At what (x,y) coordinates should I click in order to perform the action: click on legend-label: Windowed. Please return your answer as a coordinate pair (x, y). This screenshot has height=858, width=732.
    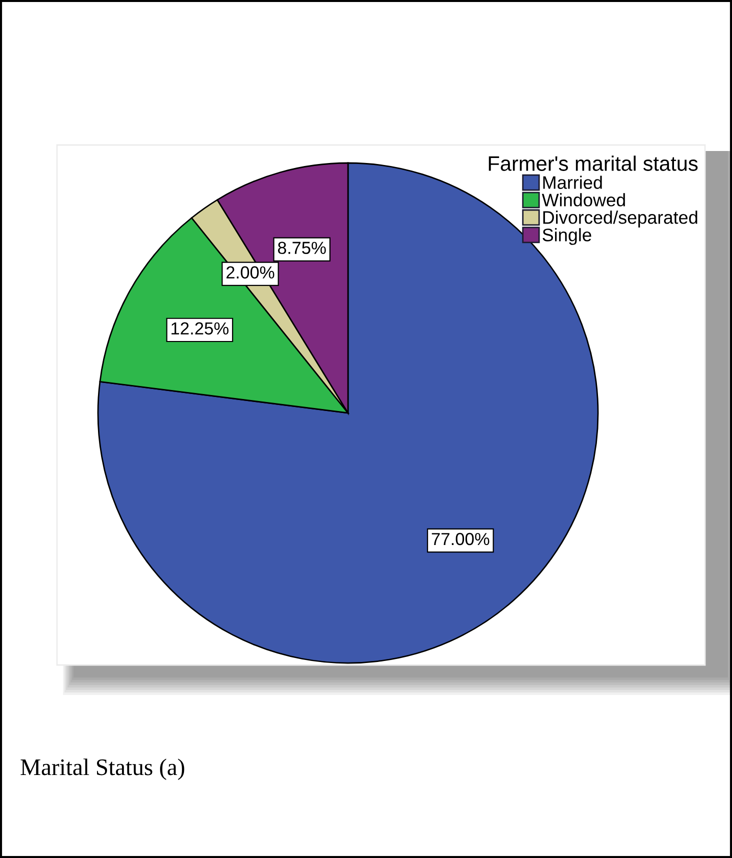
    Looking at the image, I should click on (583, 199).